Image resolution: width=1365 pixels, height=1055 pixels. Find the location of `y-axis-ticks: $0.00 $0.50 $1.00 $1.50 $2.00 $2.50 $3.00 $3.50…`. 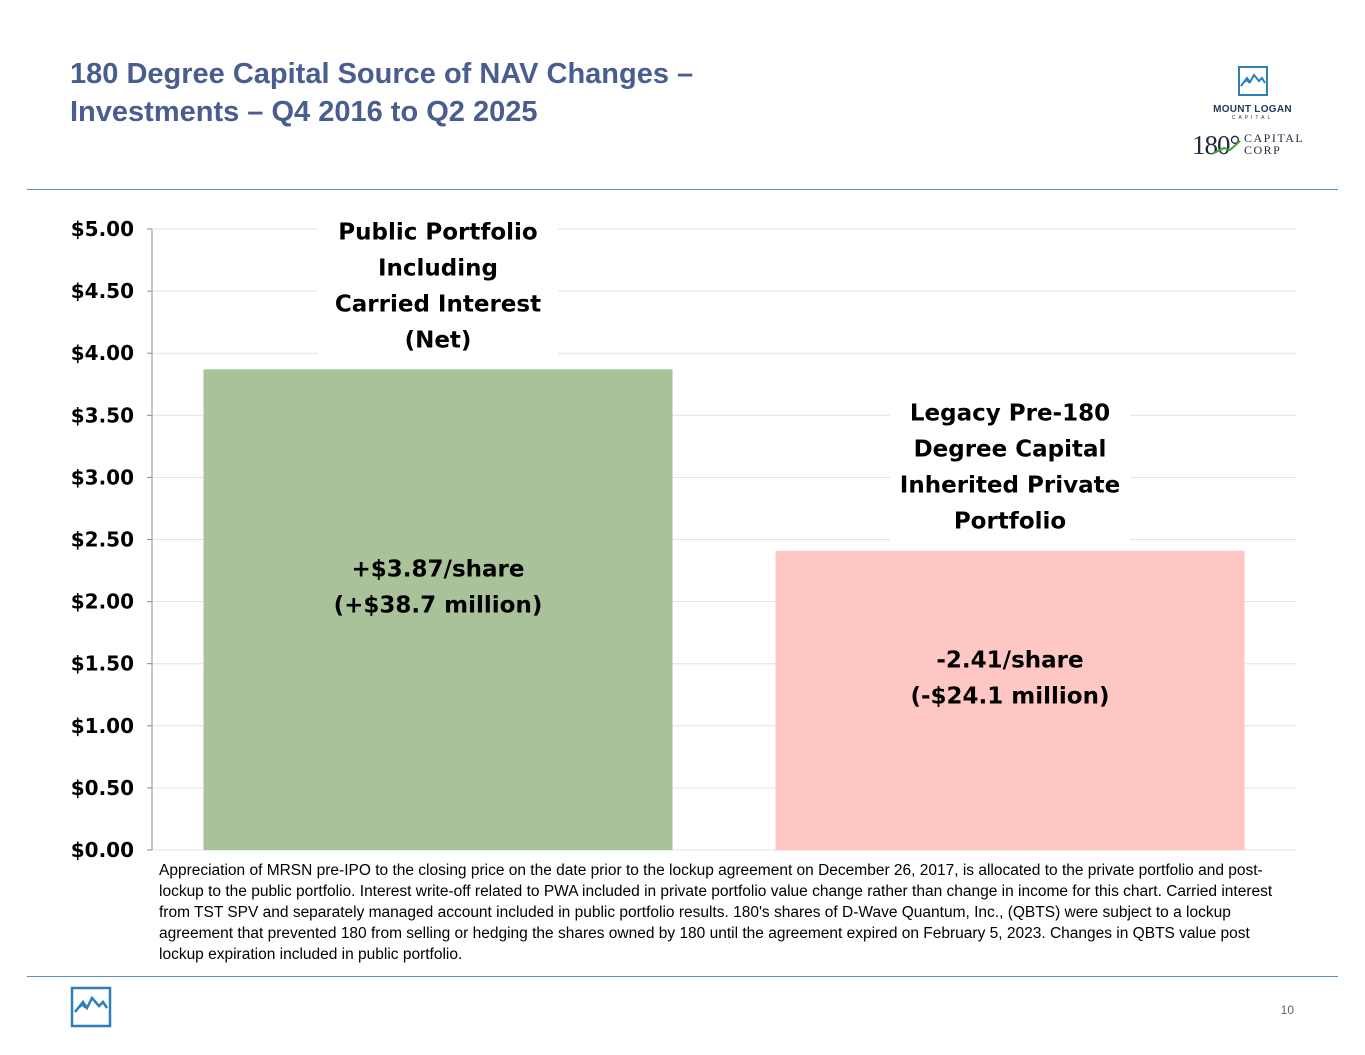

y-axis-ticks: $0.00 $0.50 $1.00 $1.50 $2.00 $2.50 $3.00 $3.50… is located at coordinates (111, 539).